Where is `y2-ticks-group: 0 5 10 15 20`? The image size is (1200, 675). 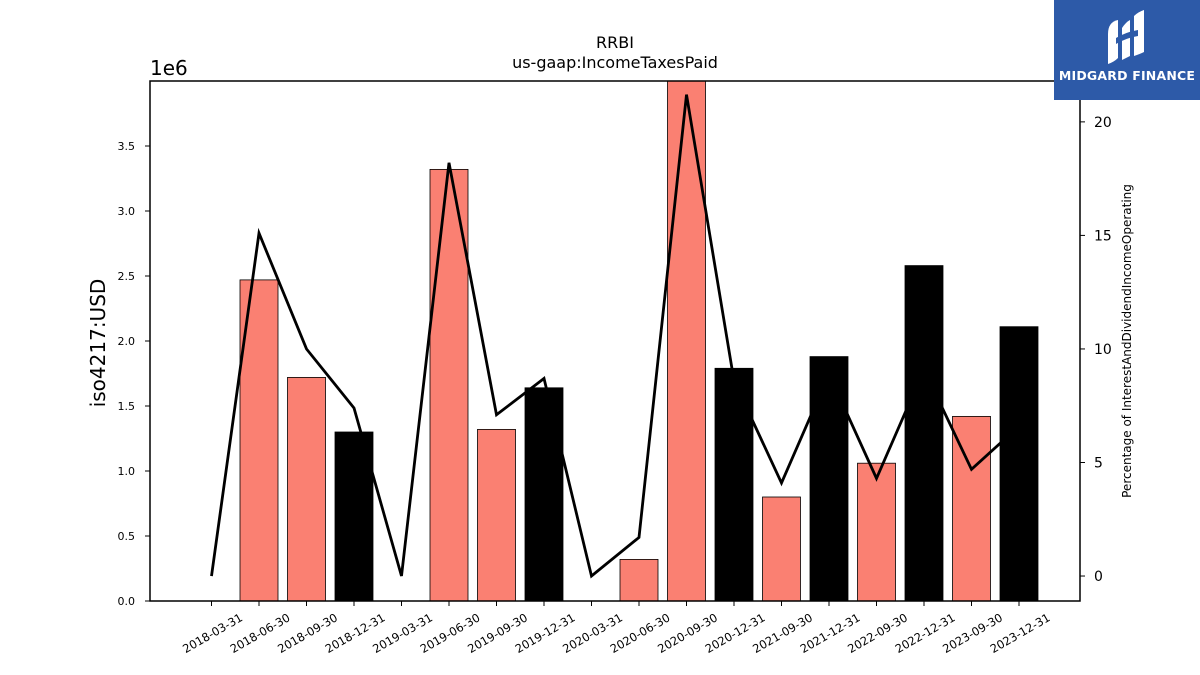 y2-ticks-group: 0 5 10 15 20 is located at coordinates (1096, 350).